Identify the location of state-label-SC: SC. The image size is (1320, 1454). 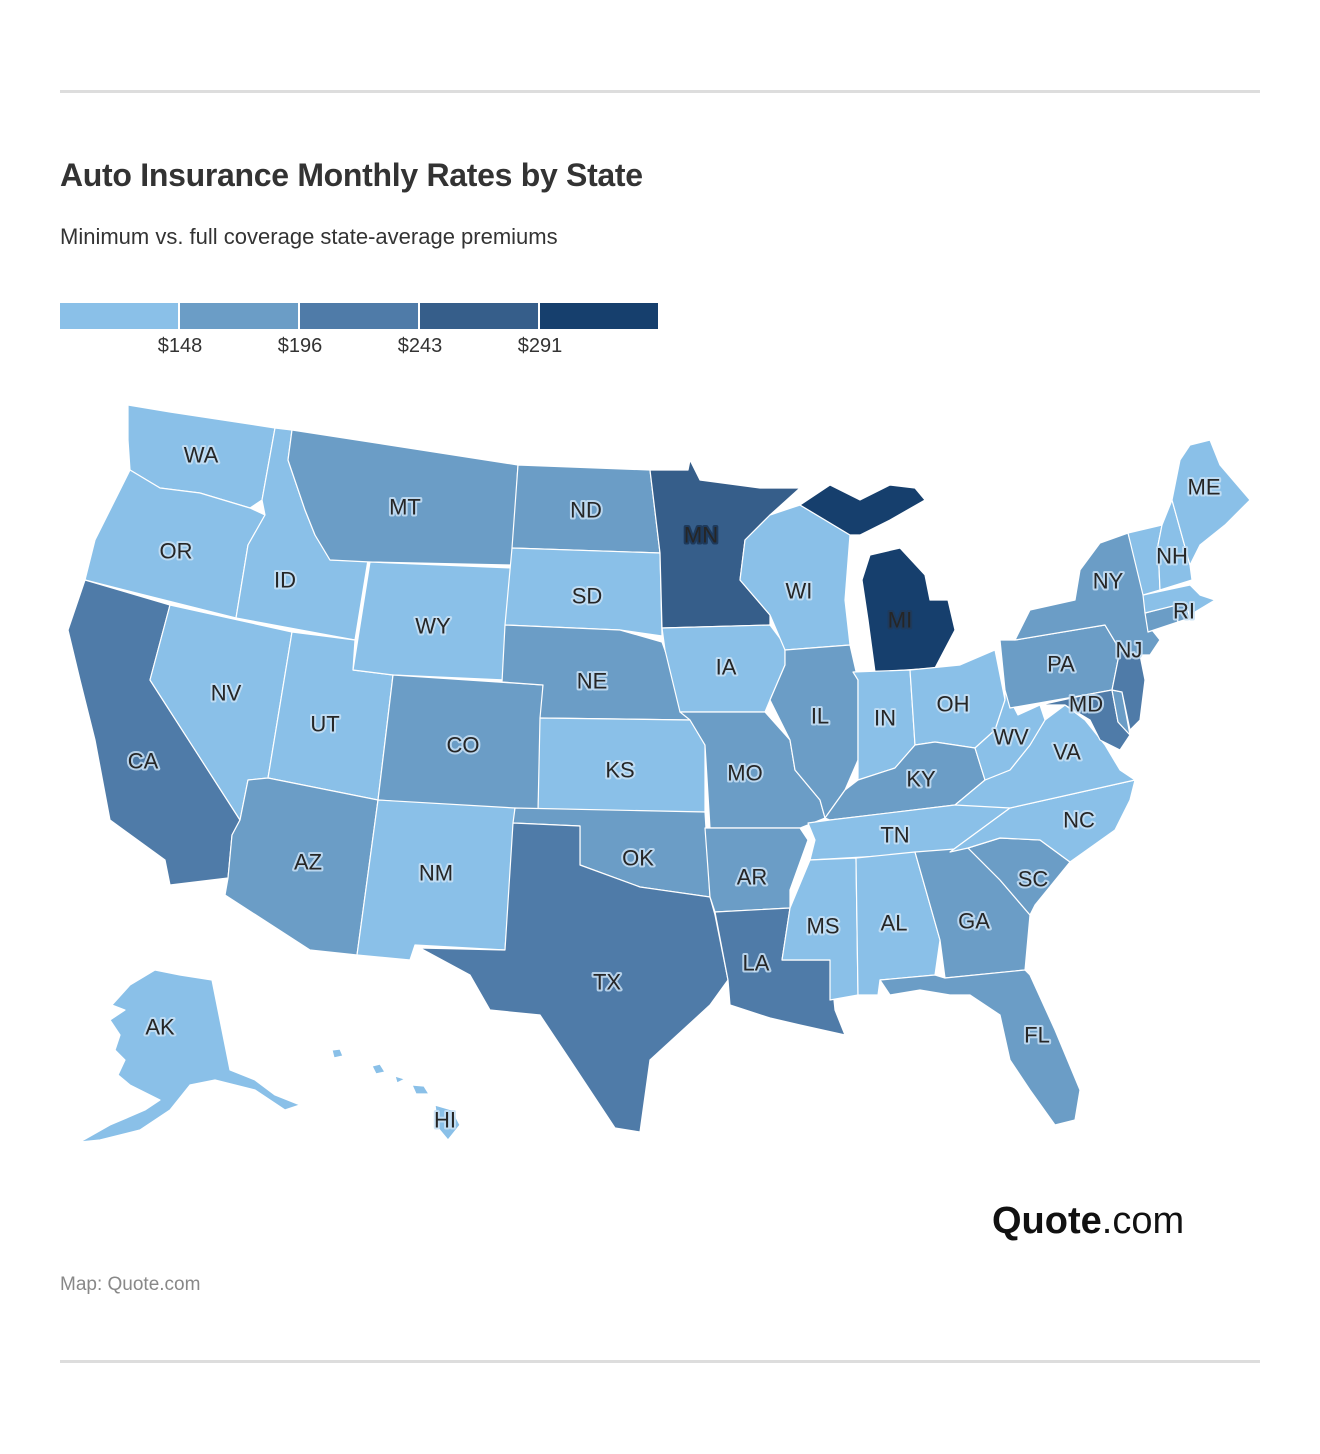
(1033, 879).